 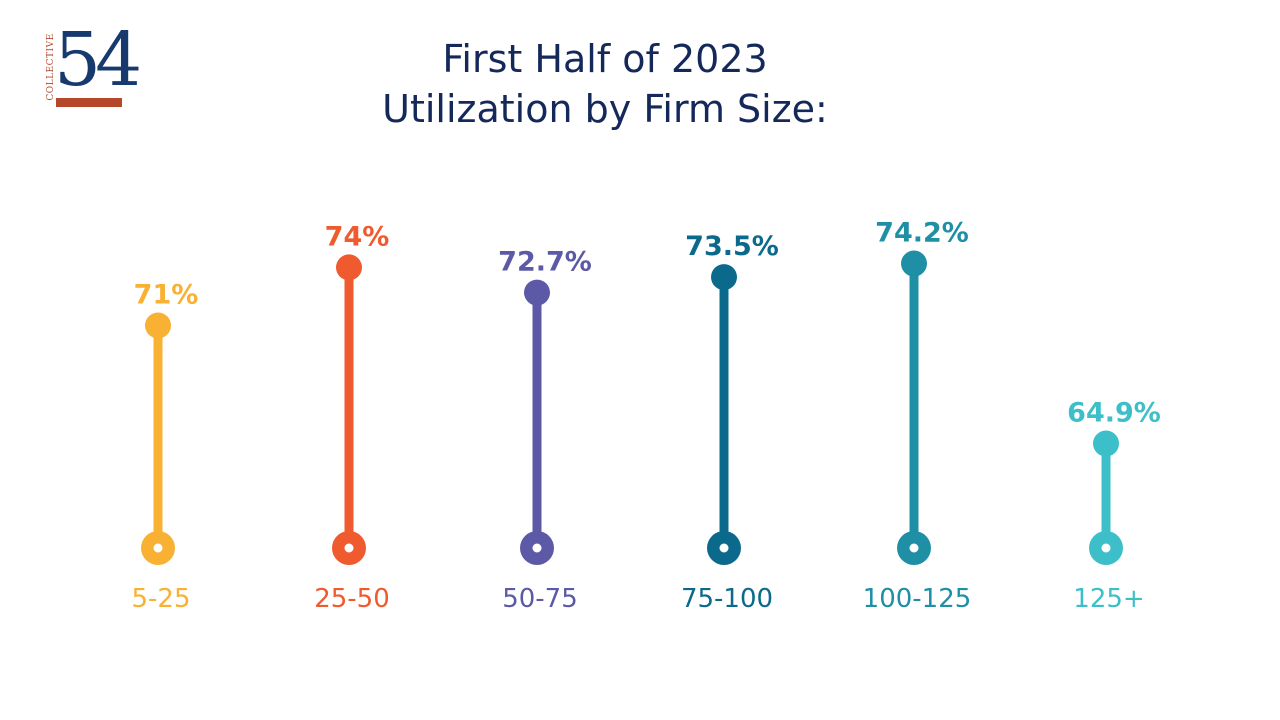 I want to click on value-label: 74%, so click(x=357, y=236).